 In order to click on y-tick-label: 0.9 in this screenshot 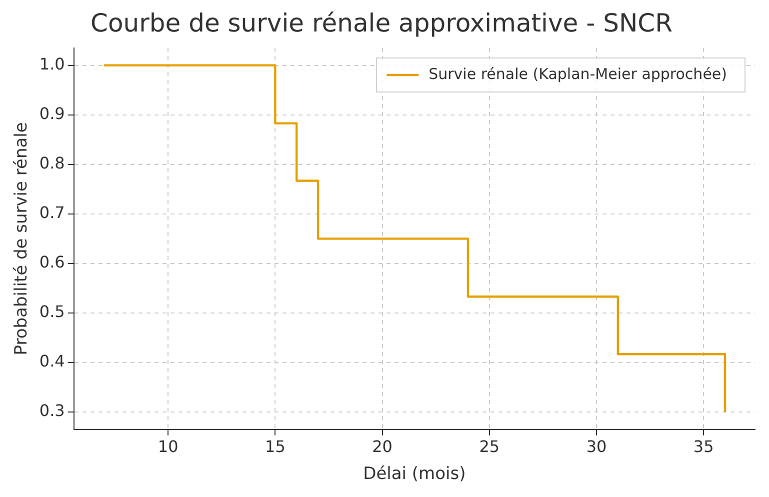, I will do `click(52, 114)`.